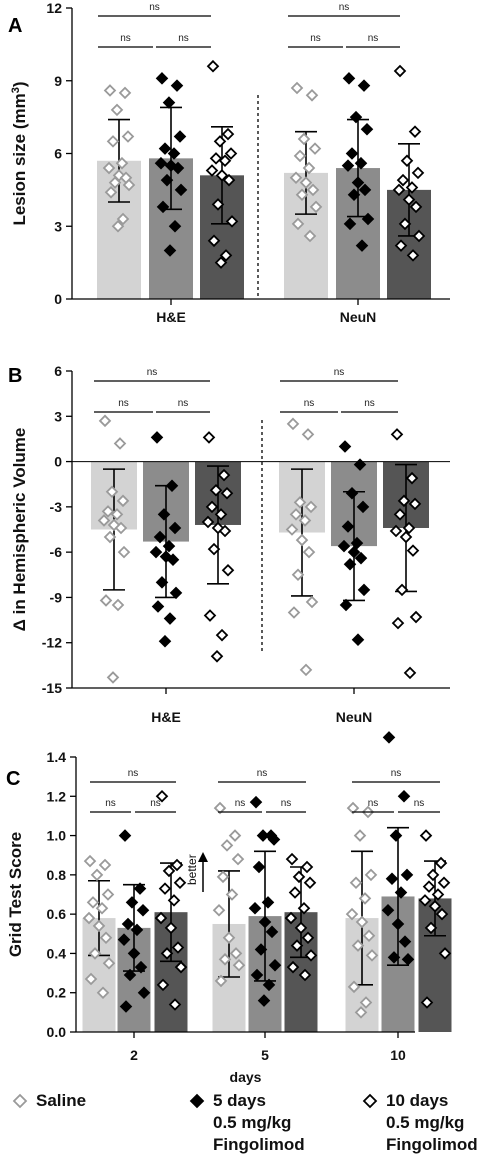  Describe the element at coordinates (58, 226) in the screenshot. I see `y-tick-label: 3` at that location.